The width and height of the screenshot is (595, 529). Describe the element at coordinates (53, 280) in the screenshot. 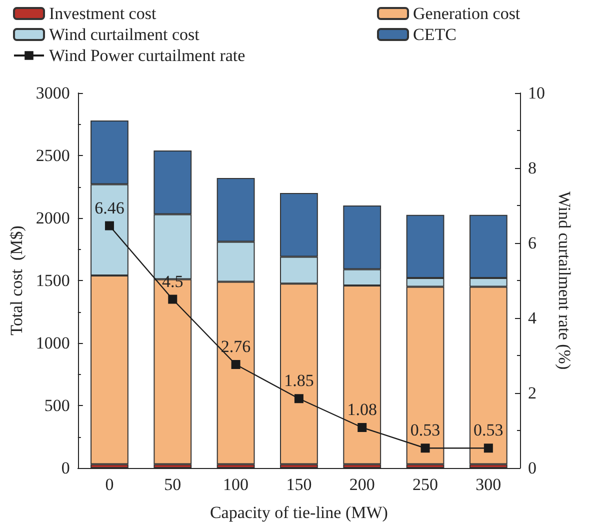

I see `y-tick-label: 1500` at that location.